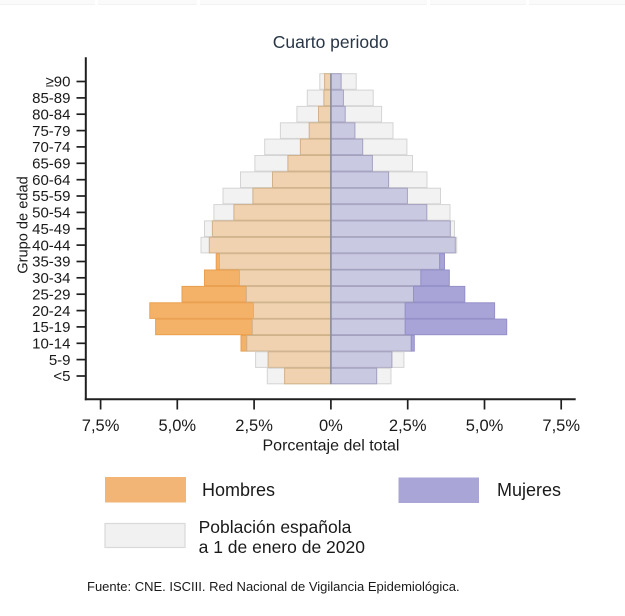  Describe the element at coordinates (51, 196) in the screenshot. I see `svg-text: 55-59` at that location.